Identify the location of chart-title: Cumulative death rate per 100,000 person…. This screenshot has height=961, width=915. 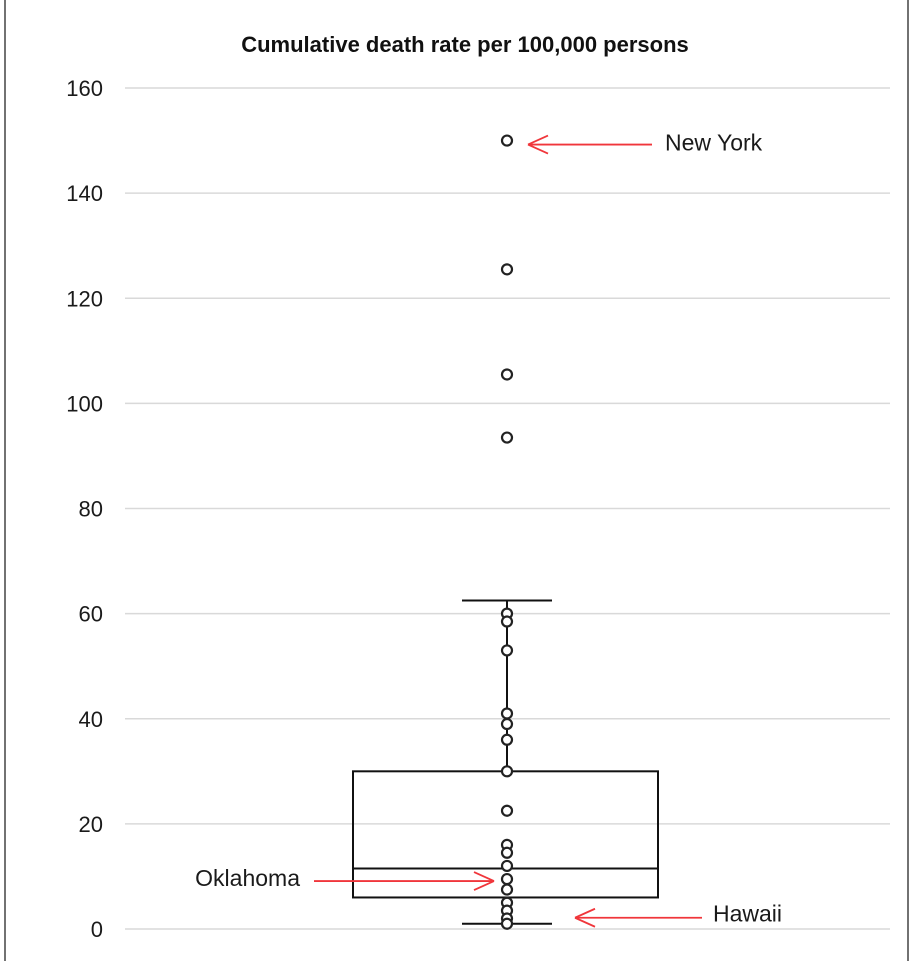
(465, 44).